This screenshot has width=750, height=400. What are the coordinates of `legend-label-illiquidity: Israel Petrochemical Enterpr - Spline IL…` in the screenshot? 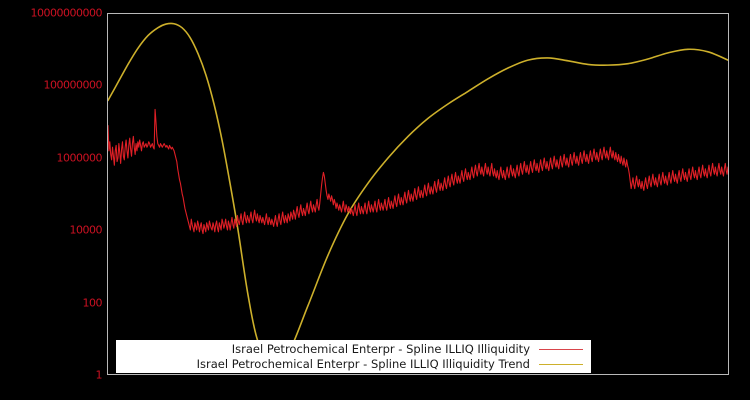 It's located at (380, 348).